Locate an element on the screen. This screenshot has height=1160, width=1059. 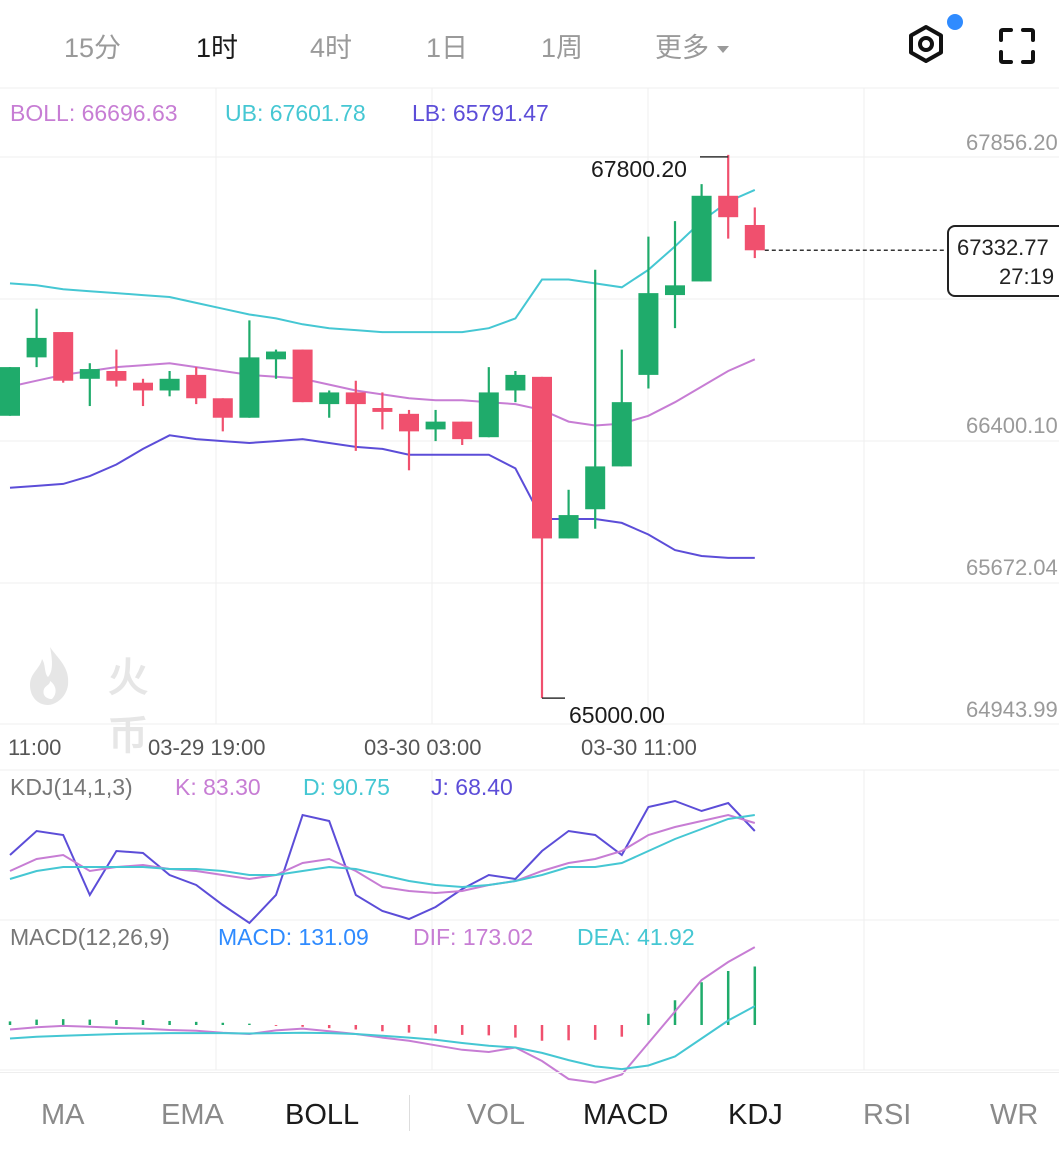
high-price-label: 67800.20 is located at coordinates (639, 169).